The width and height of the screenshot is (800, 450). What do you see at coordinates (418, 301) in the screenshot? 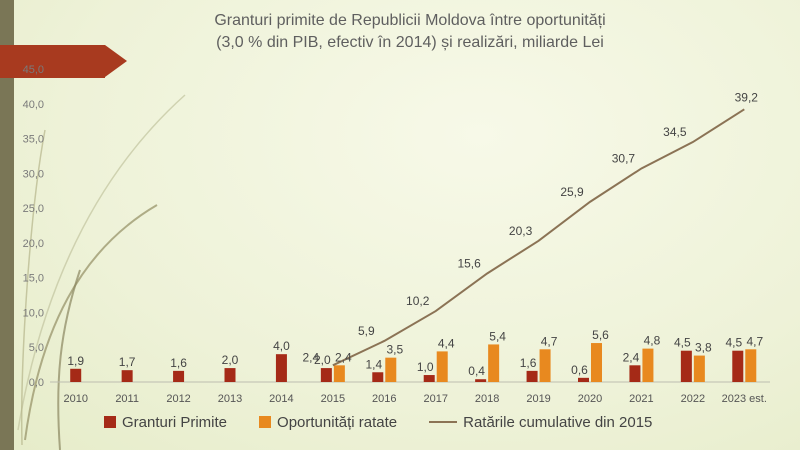
I see `data-label-ratari: 10,2` at bounding box center [418, 301].